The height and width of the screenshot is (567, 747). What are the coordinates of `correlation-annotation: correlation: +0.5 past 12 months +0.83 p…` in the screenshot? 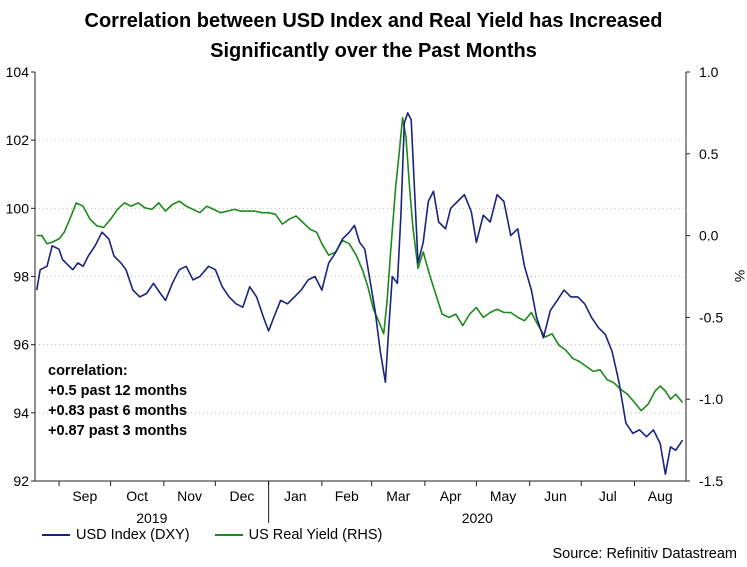 It's located at (117, 401).